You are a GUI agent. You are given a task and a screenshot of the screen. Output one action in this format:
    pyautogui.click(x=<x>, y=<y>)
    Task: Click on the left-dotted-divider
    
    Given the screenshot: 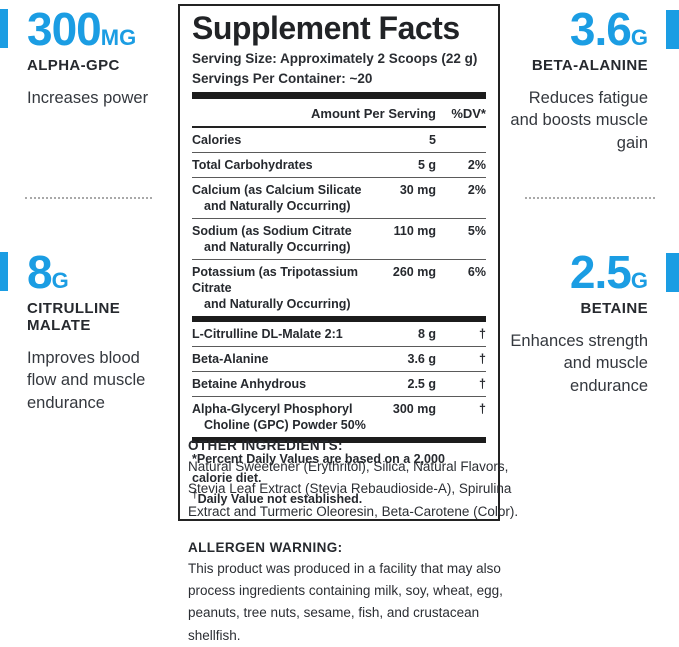 What is the action you would take?
    pyautogui.click(x=88, y=198)
    